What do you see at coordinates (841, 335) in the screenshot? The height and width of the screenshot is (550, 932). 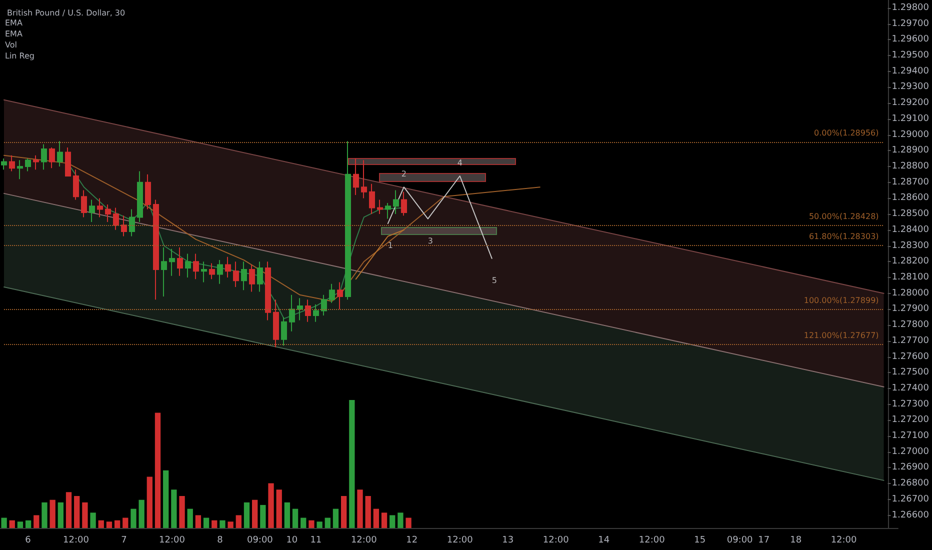 I see `ref-line-label: 121.00%(1.27677)` at bounding box center [841, 335].